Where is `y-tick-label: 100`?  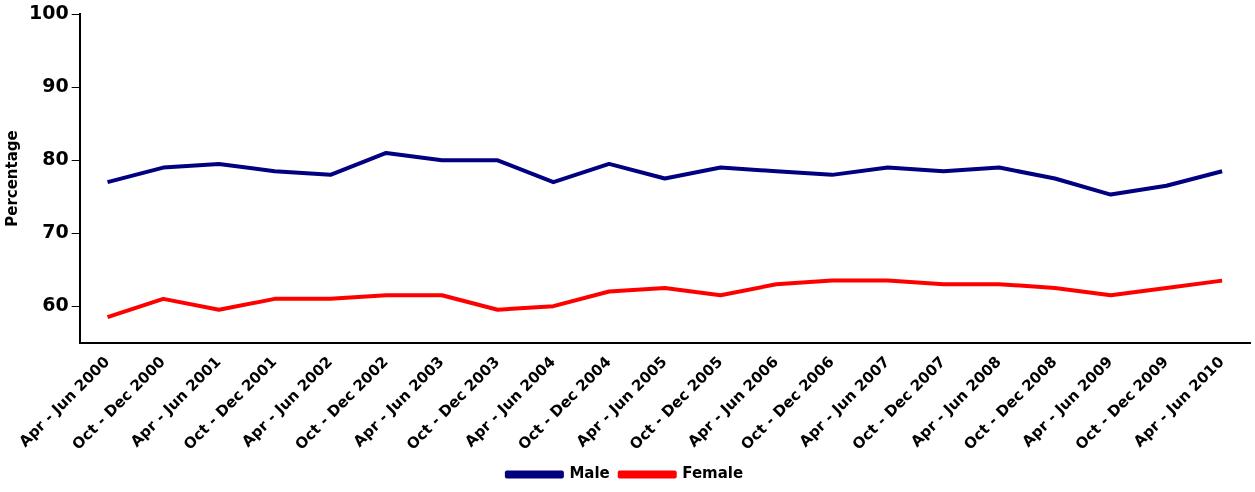 y-tick-label: 100 is located at coordinates (48, 12).